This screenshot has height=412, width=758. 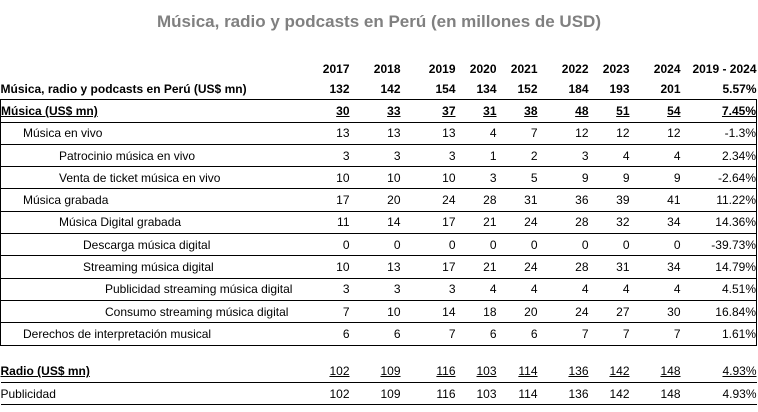 I want to click on cell-value: 1, so click(x=476, y=156).